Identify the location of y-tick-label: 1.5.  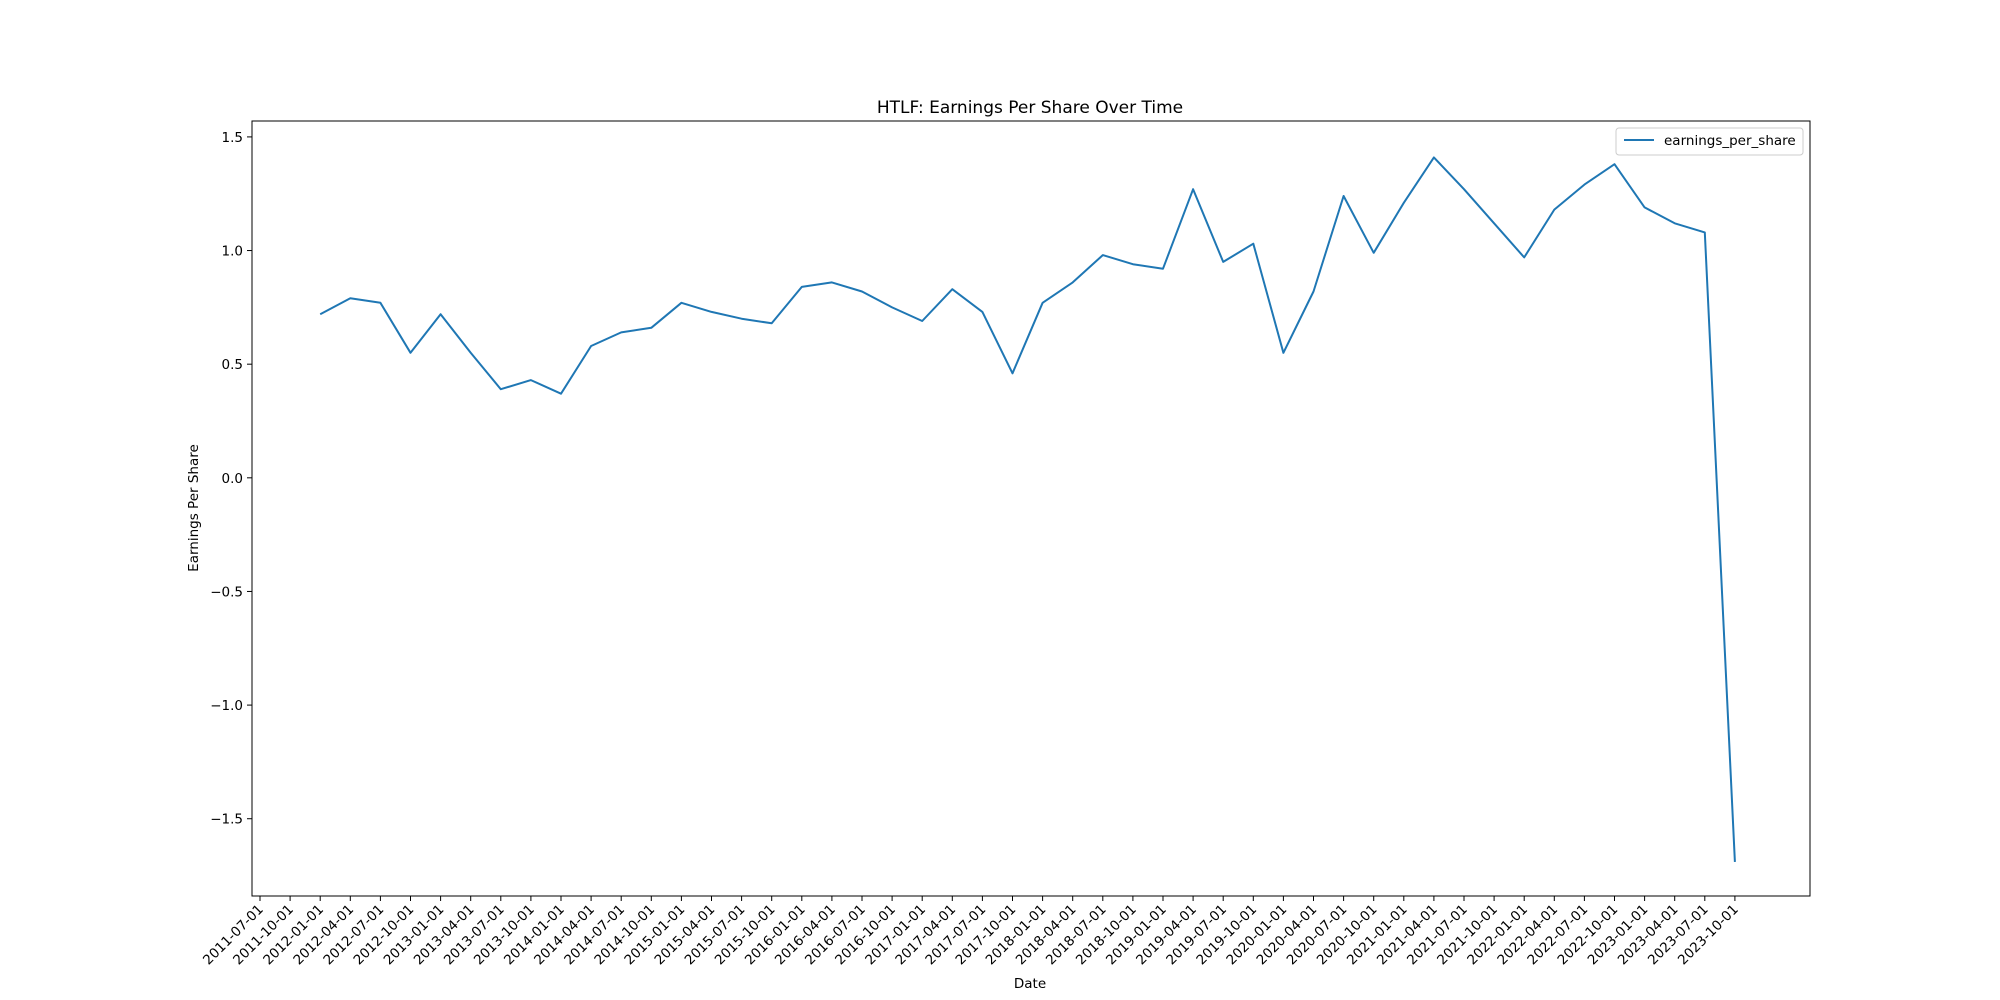
(232, 138).